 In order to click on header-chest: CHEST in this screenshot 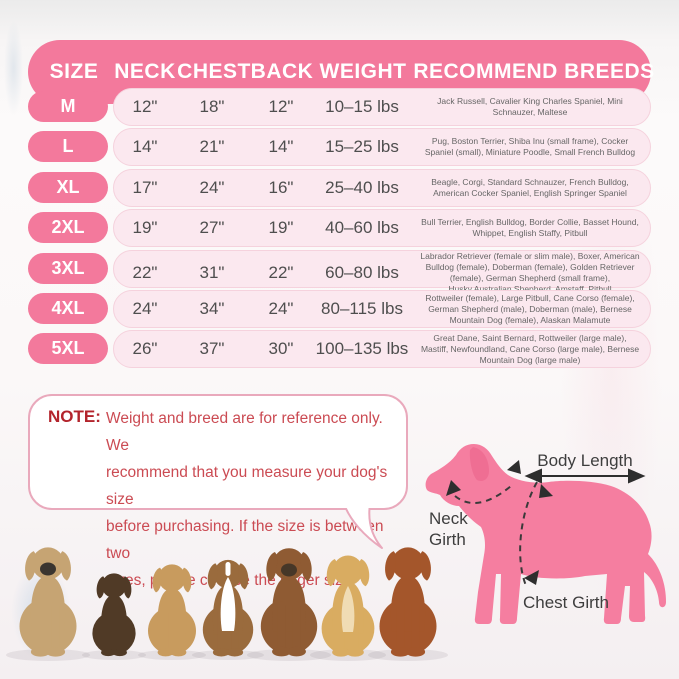, I will do `click(214, 71)`.